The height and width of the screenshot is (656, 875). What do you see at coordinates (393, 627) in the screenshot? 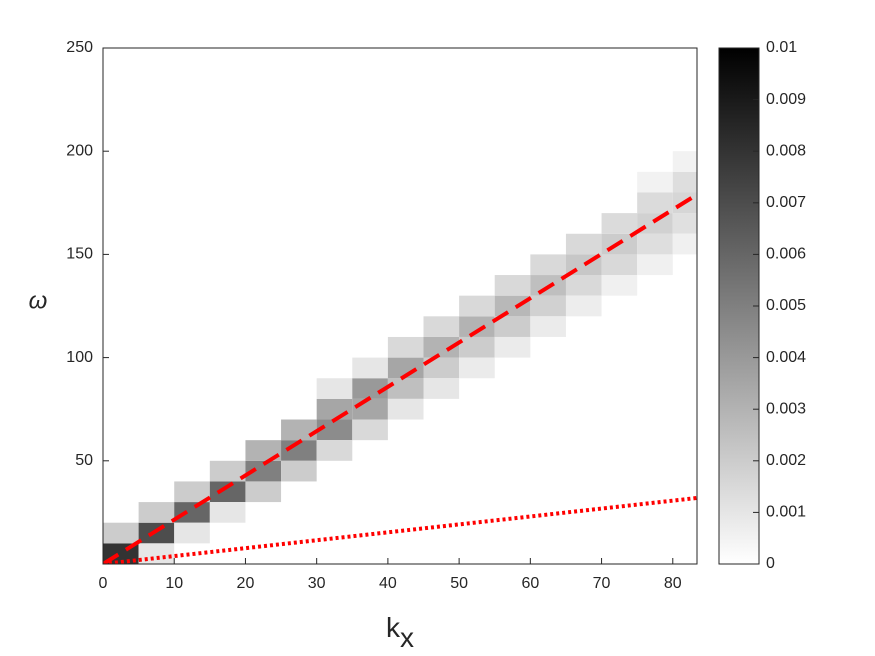
I see `x-axis-label-base: k` at bounding box center [393, 627].